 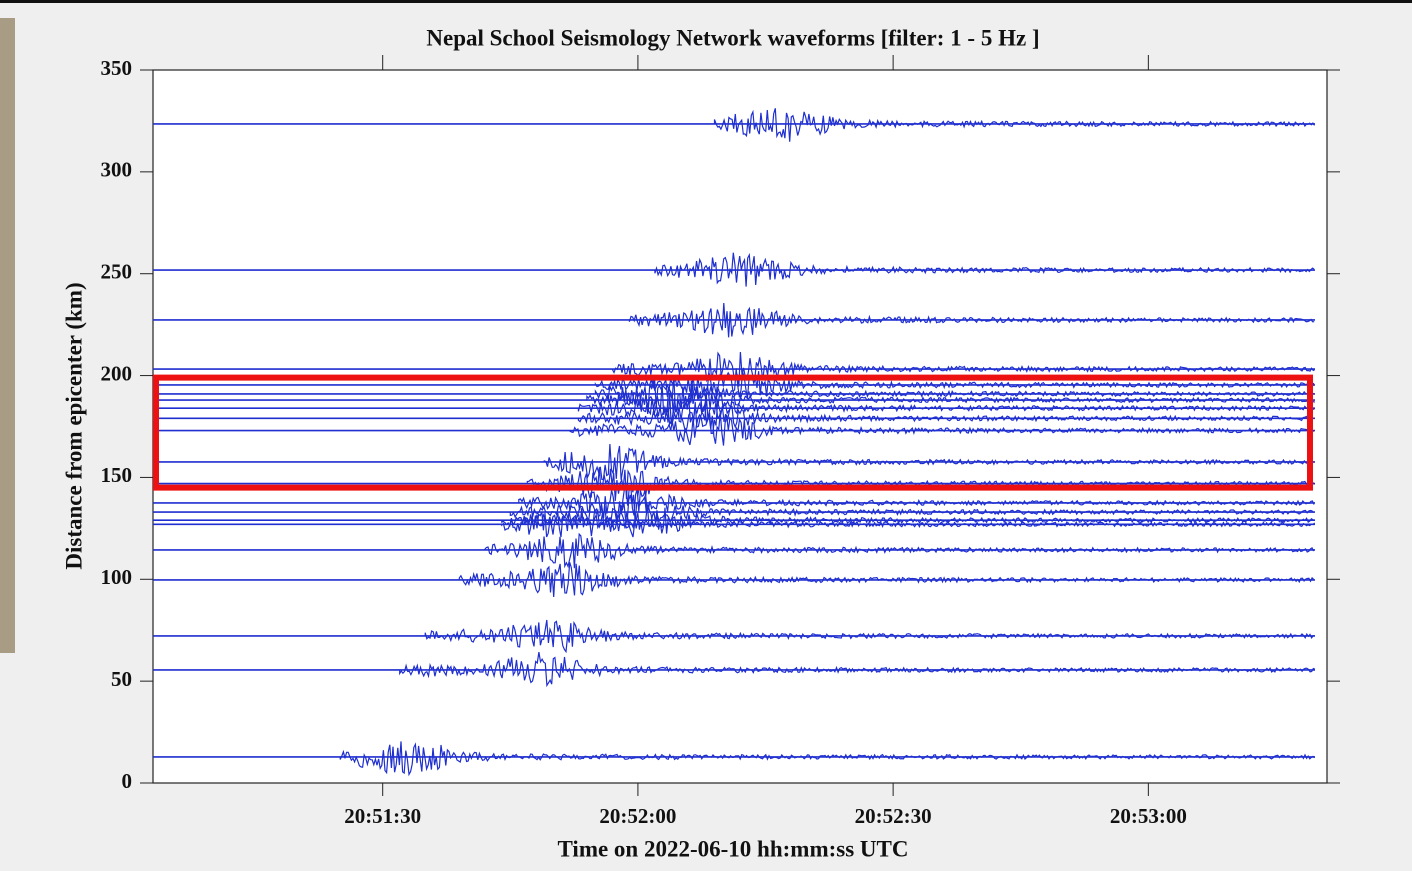 What do you see at coordinates (733, 848) in the screenshot?
I see `x-axis-label: Time on 2022-06-10 hh:mm:ss UTC` at bounding box center [733, 848].